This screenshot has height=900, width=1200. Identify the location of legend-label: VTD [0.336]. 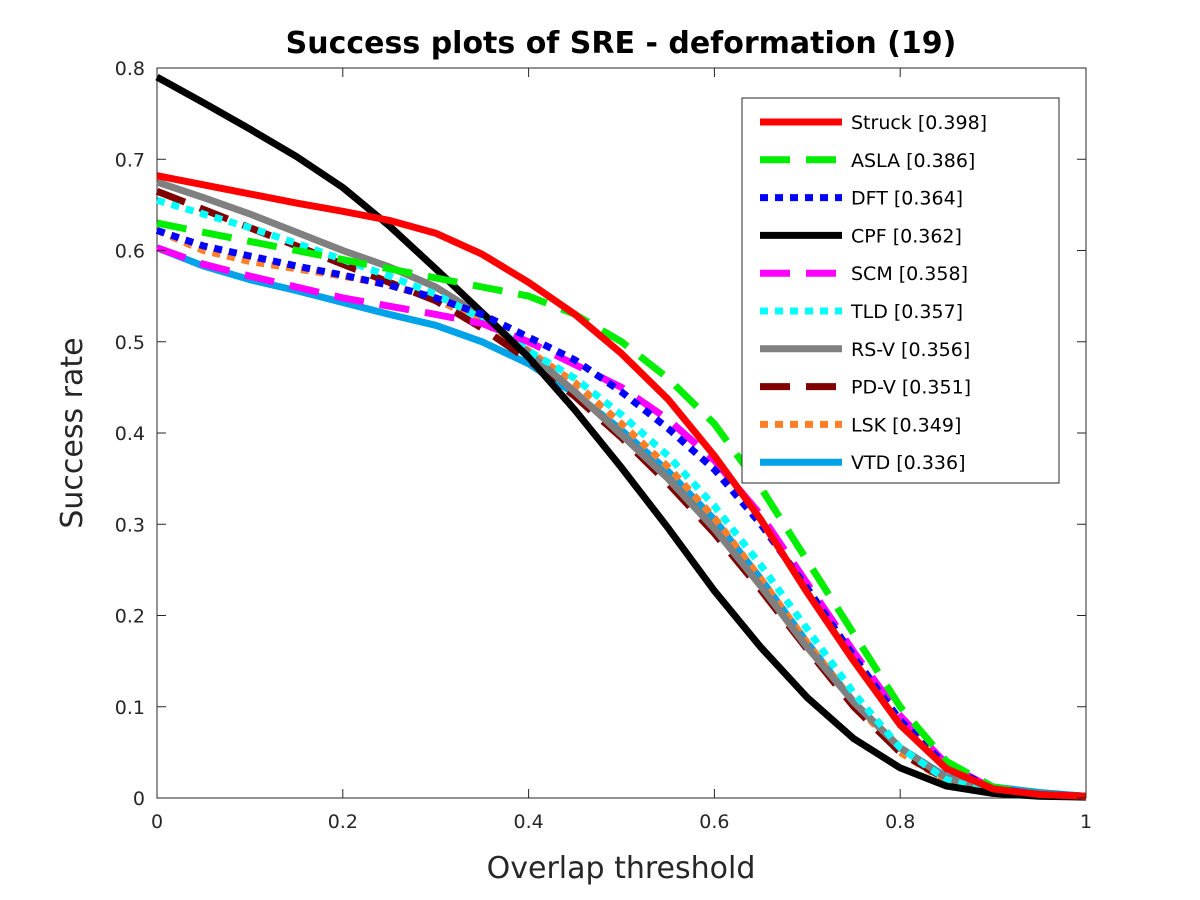
(908, 463).